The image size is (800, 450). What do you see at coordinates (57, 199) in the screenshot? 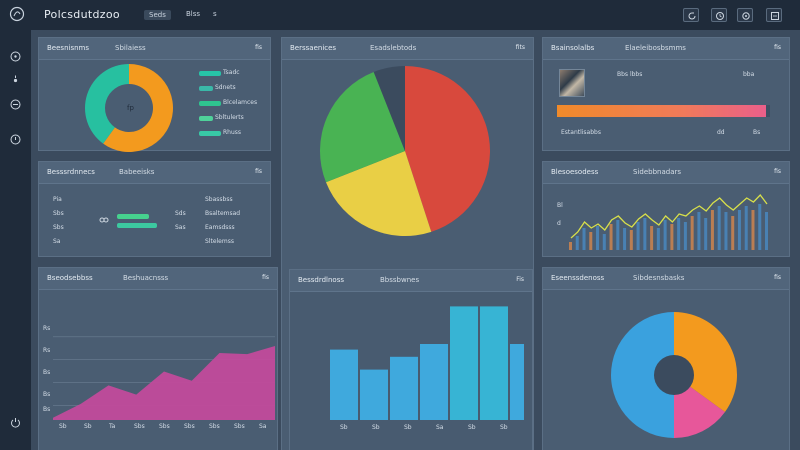
I see `stat-label: Pia` at bounding box center [57, 199].